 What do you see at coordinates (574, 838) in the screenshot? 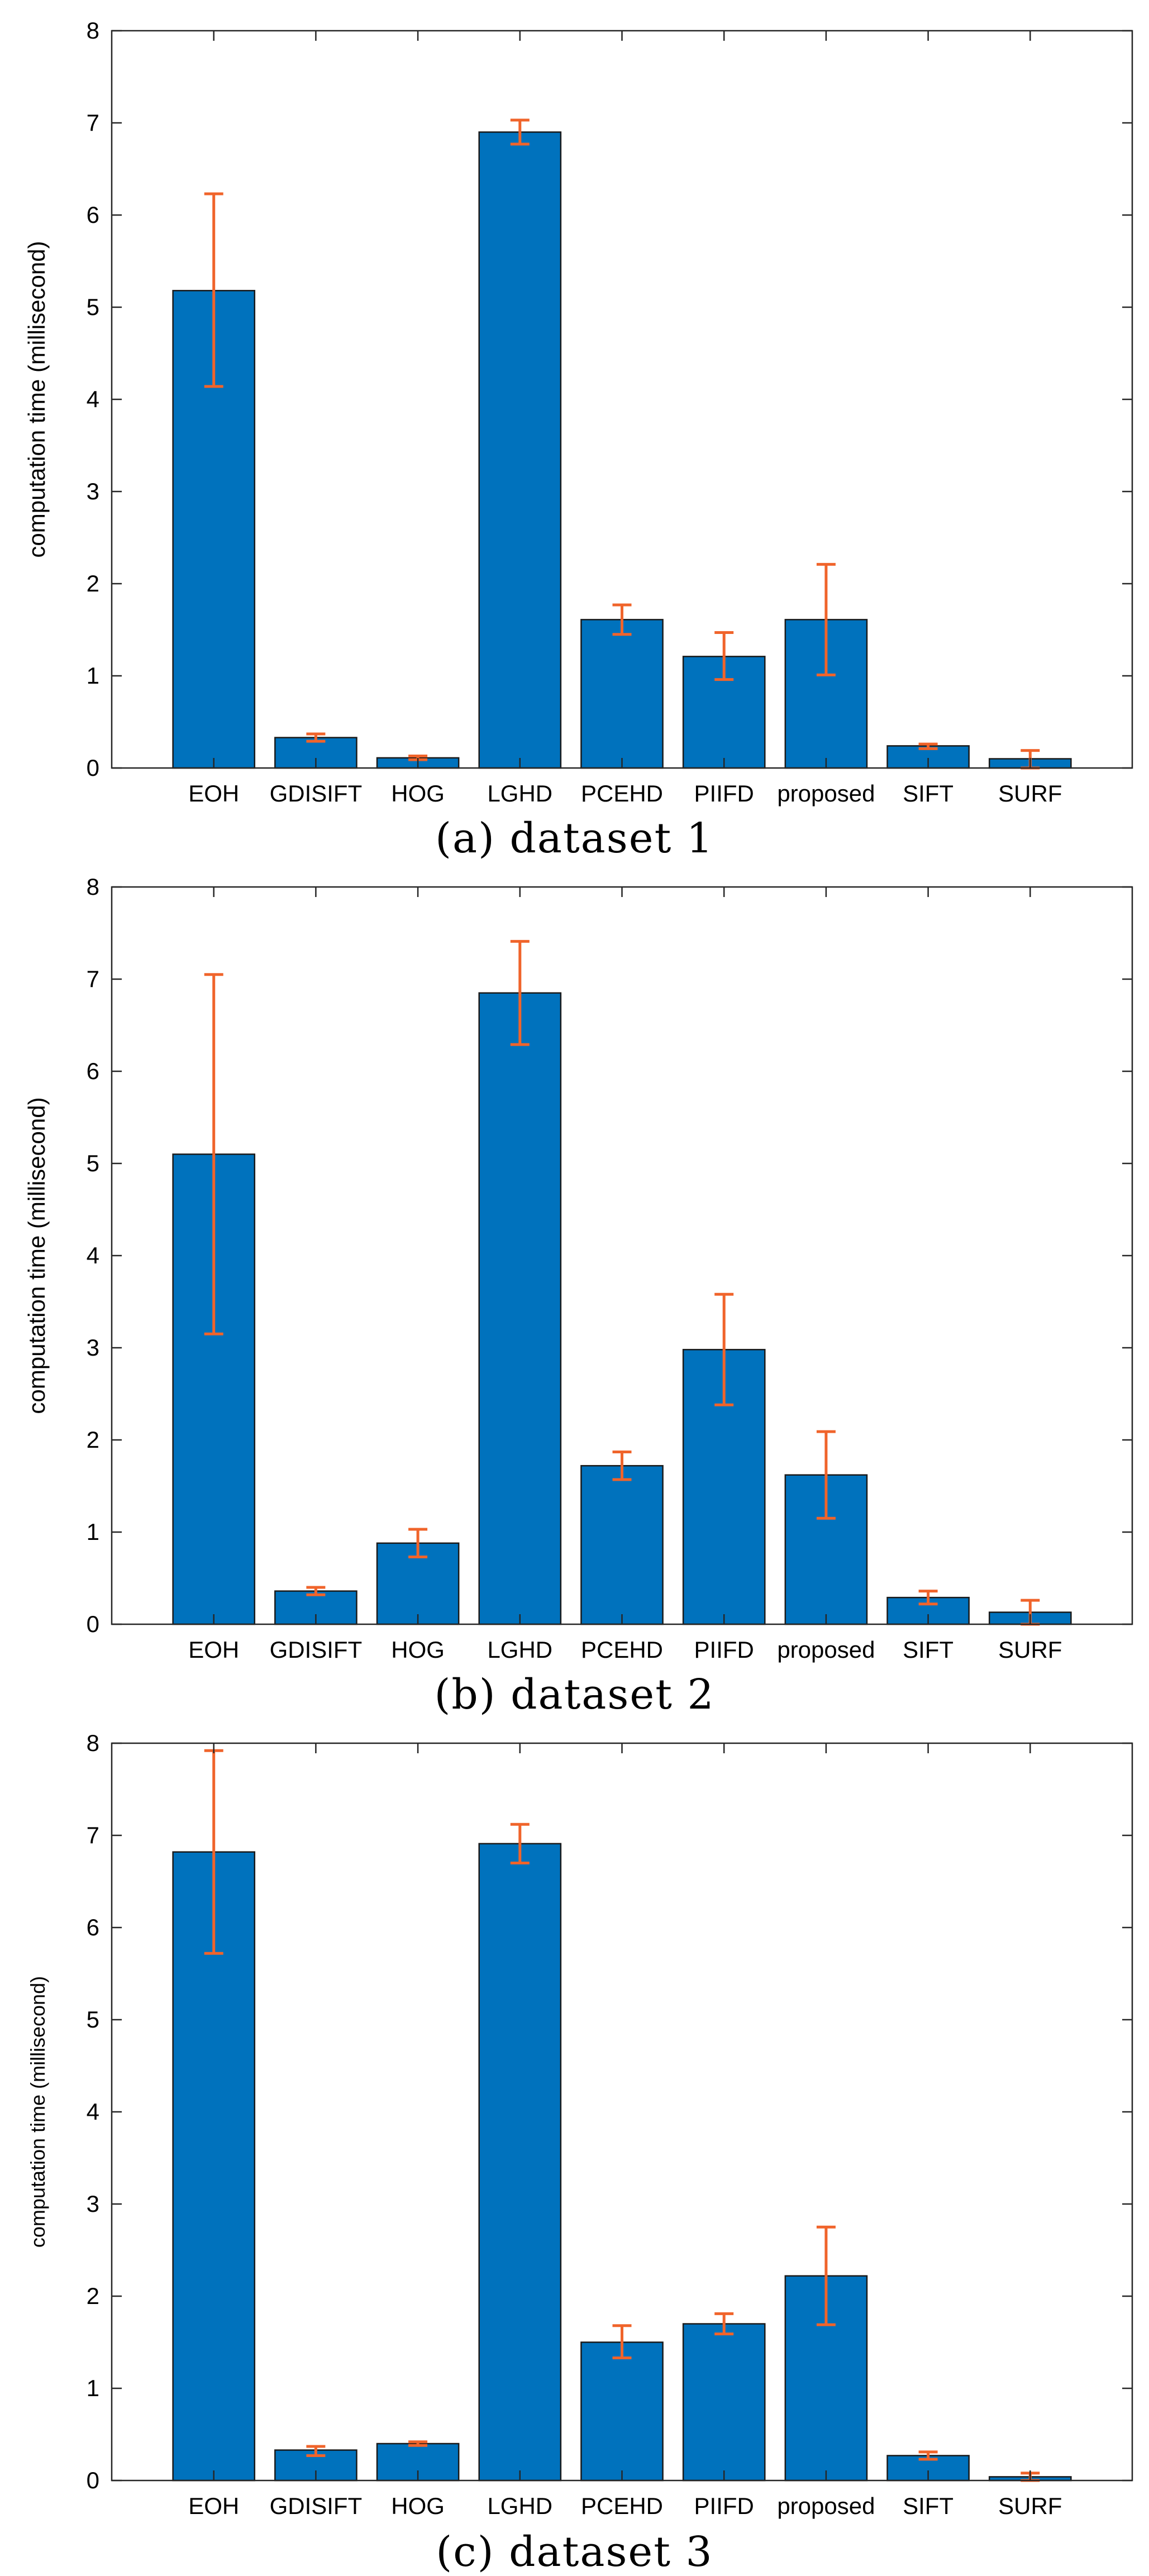
I see `caption-dataset-1: (a) dataset 1` at bounding box center [574, 838].